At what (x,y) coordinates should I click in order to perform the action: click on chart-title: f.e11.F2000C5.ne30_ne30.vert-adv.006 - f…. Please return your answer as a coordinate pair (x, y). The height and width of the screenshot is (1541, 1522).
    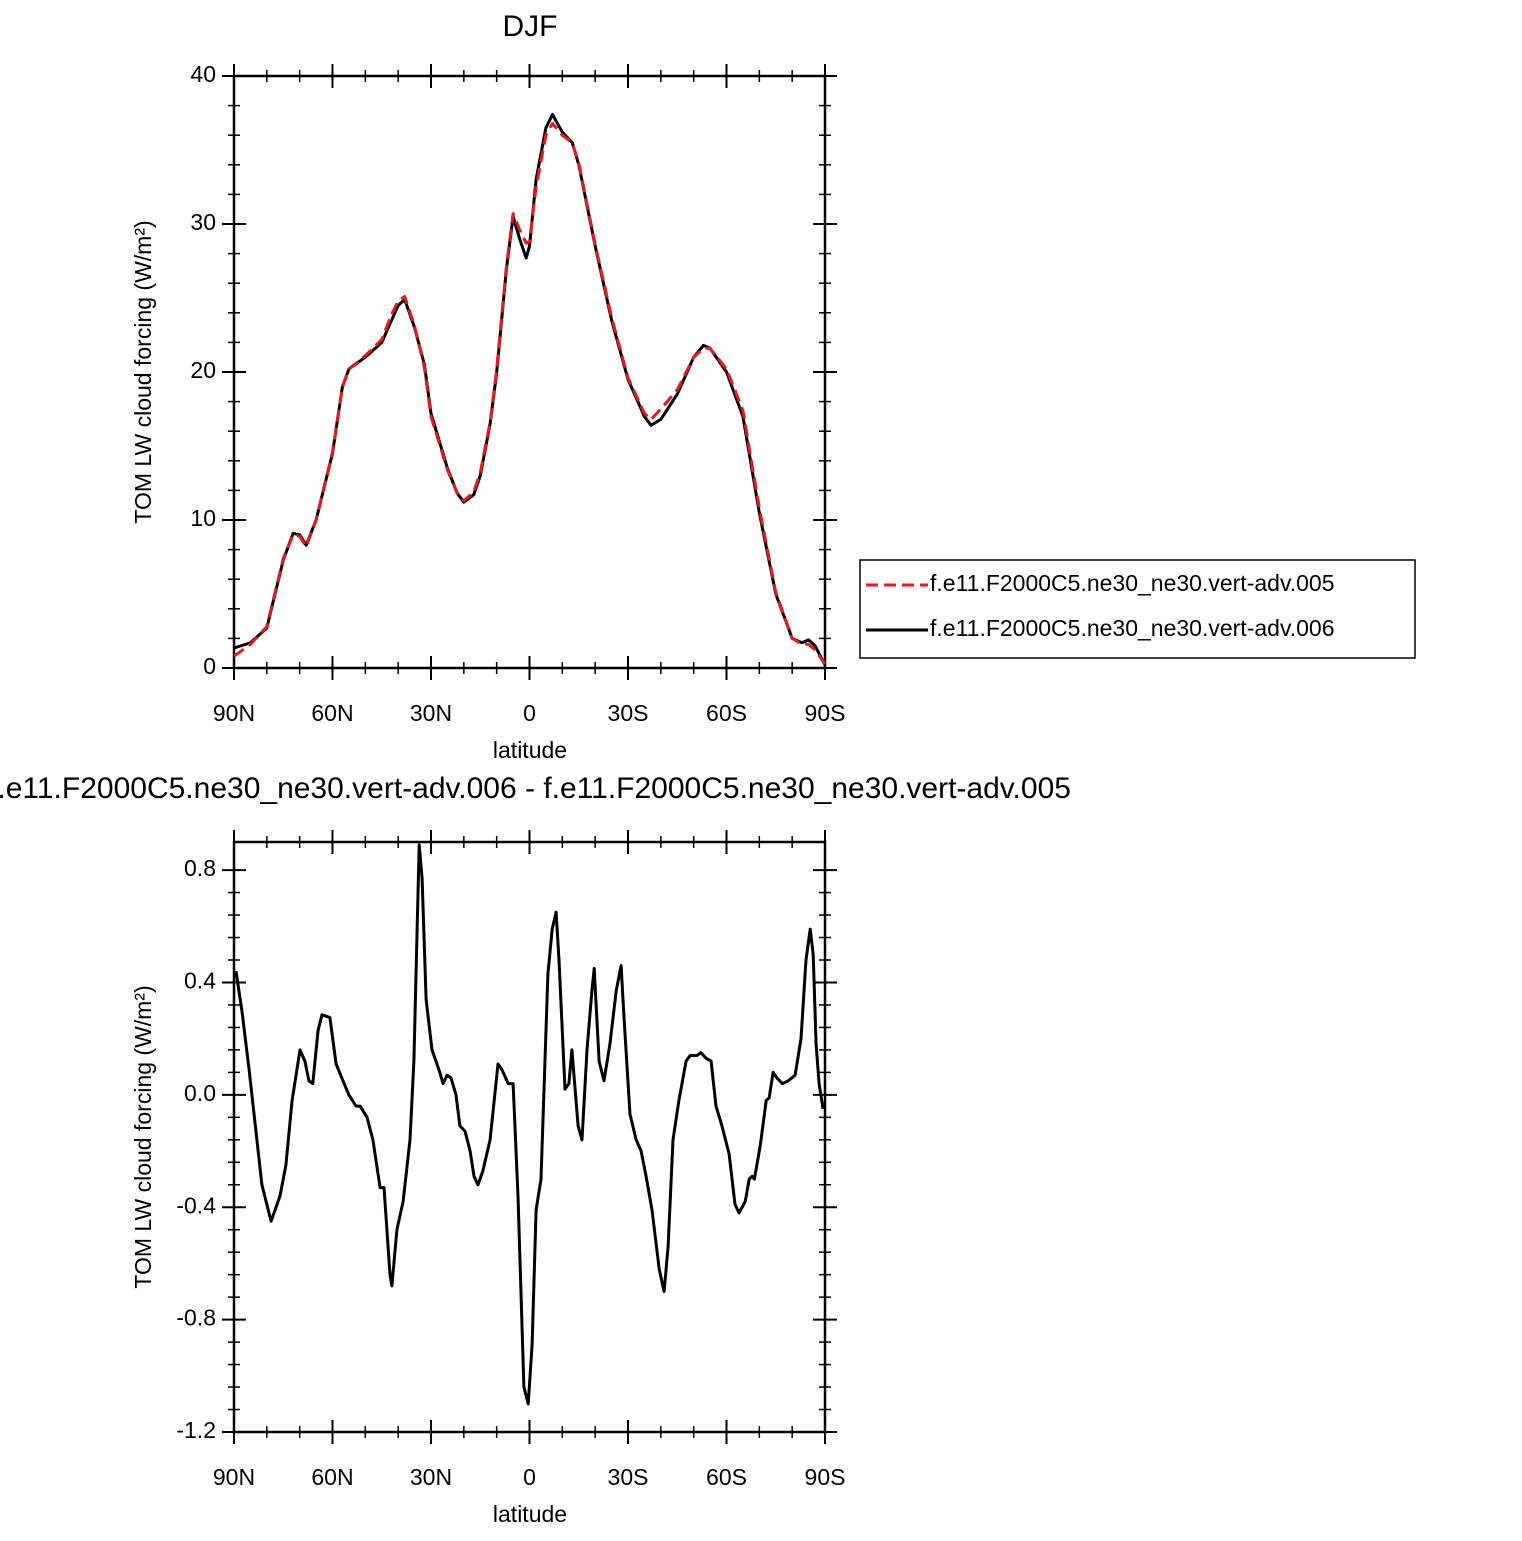
    Looking at the image, I should click on (535, 788).